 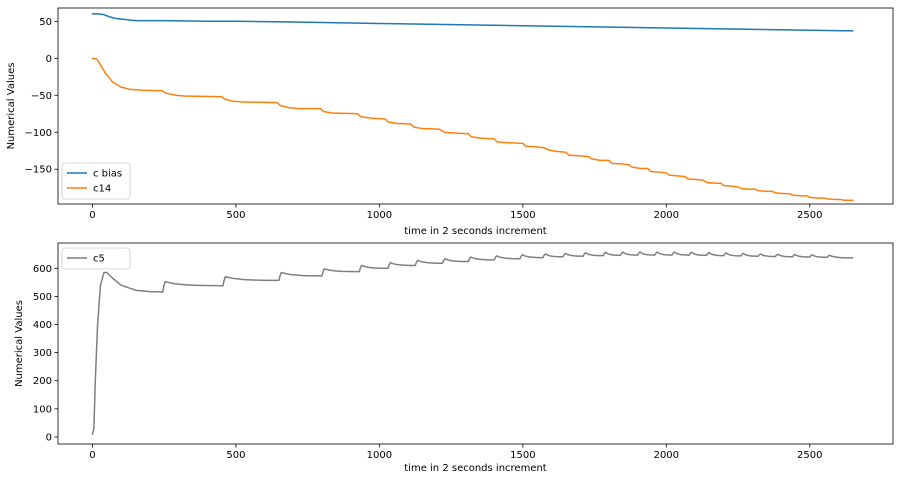 I want to click on bottom-chart-legend: c5, so click(x=96, y=258).